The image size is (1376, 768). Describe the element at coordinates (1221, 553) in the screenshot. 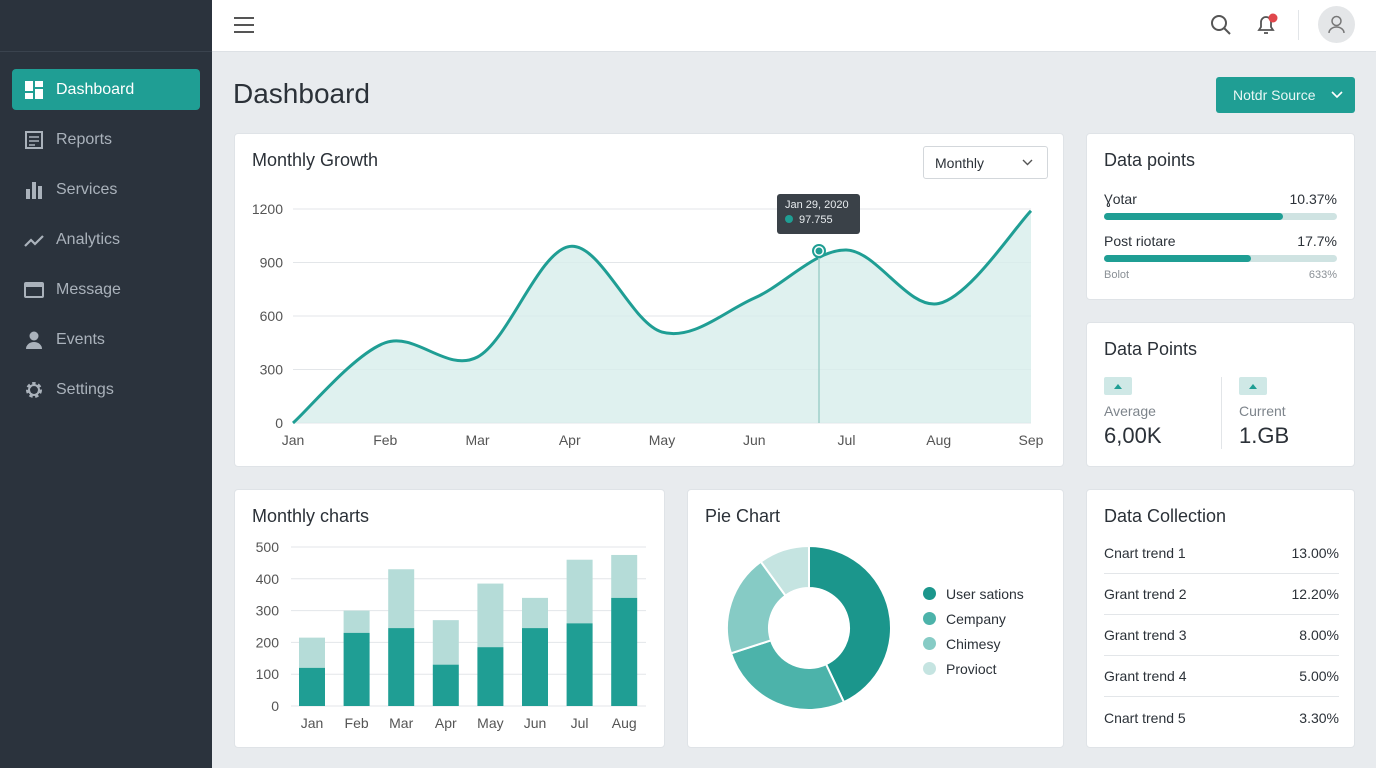

I see `collection-row: Cnart trend 1 13.00%` at that location.